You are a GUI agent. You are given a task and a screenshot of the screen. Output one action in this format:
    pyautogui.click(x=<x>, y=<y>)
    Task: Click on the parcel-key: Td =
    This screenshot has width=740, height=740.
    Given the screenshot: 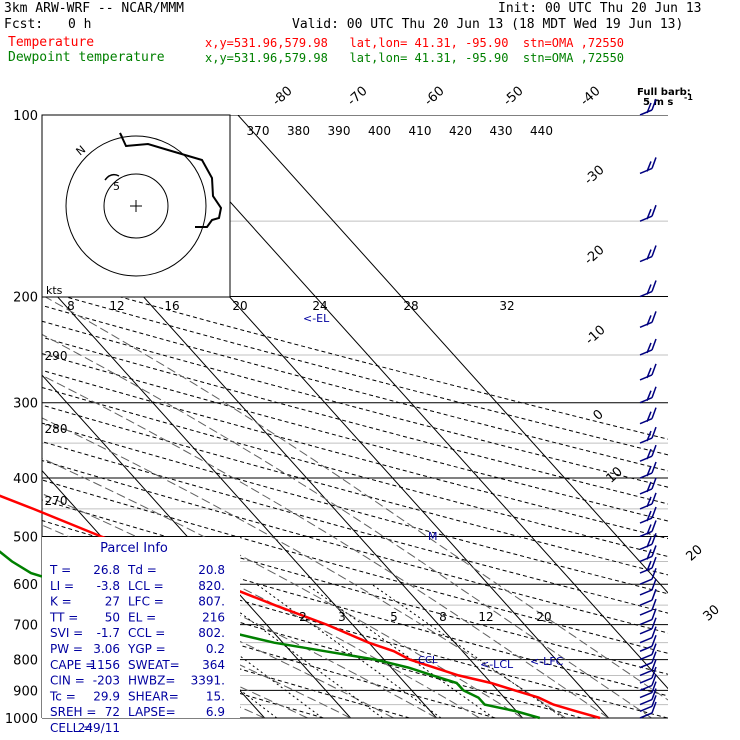 What is the action you would take?
    pyautogui.click(x=142, y=570)
    